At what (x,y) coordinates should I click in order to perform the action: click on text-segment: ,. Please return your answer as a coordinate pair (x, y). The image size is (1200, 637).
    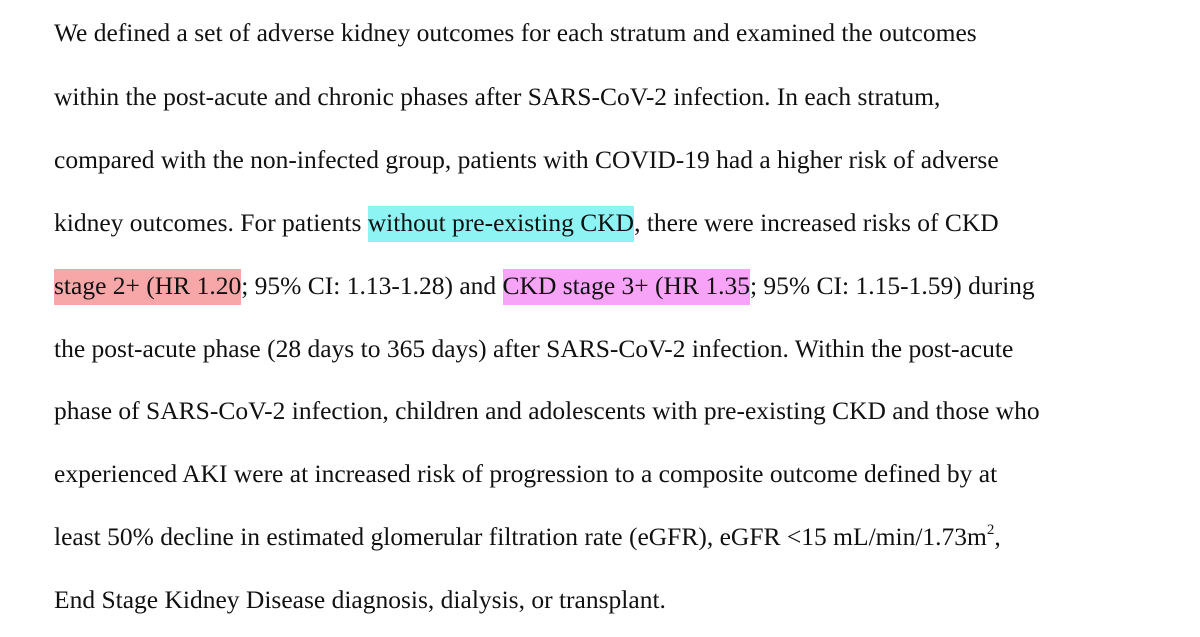
    Looking at the image, I should click on (997, 536).